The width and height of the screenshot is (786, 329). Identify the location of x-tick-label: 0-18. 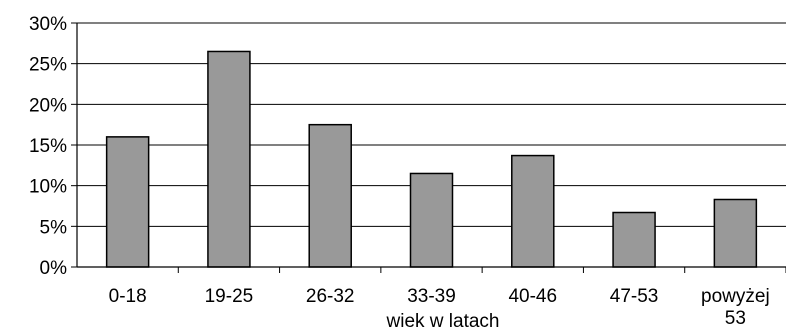
(128, 296).